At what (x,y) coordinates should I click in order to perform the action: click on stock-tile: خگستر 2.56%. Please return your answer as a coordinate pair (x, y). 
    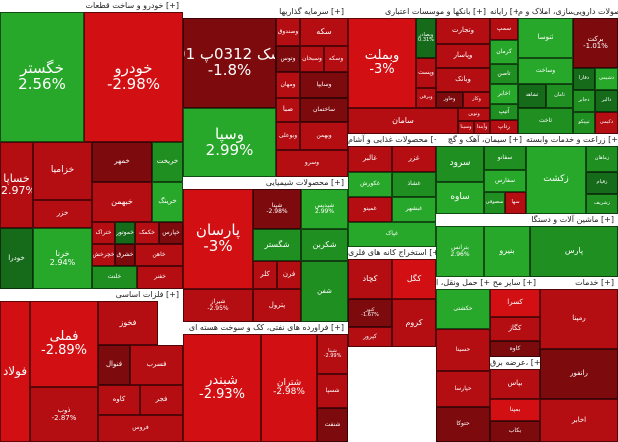
    Looking at the image, I should click on (42, 77).